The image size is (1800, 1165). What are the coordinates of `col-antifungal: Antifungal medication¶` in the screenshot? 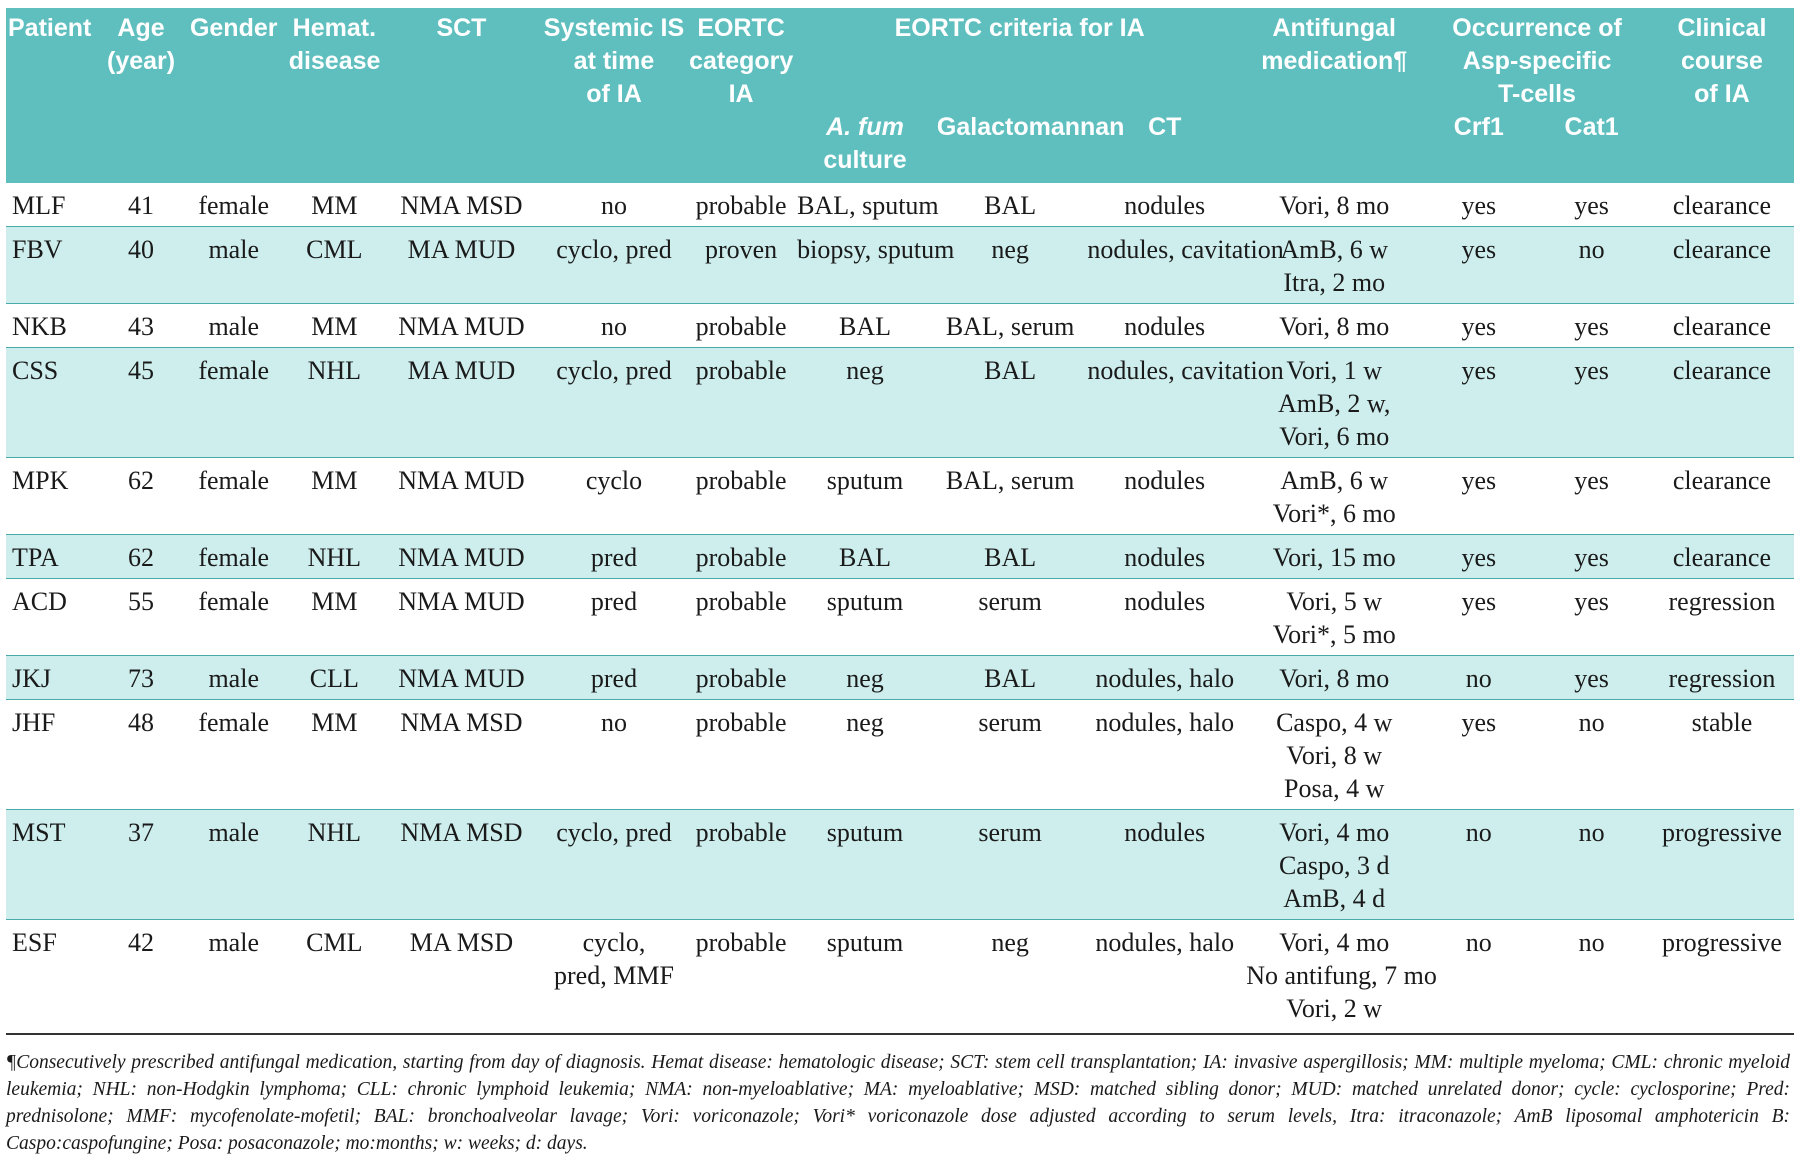 It's located at (1334, 95).